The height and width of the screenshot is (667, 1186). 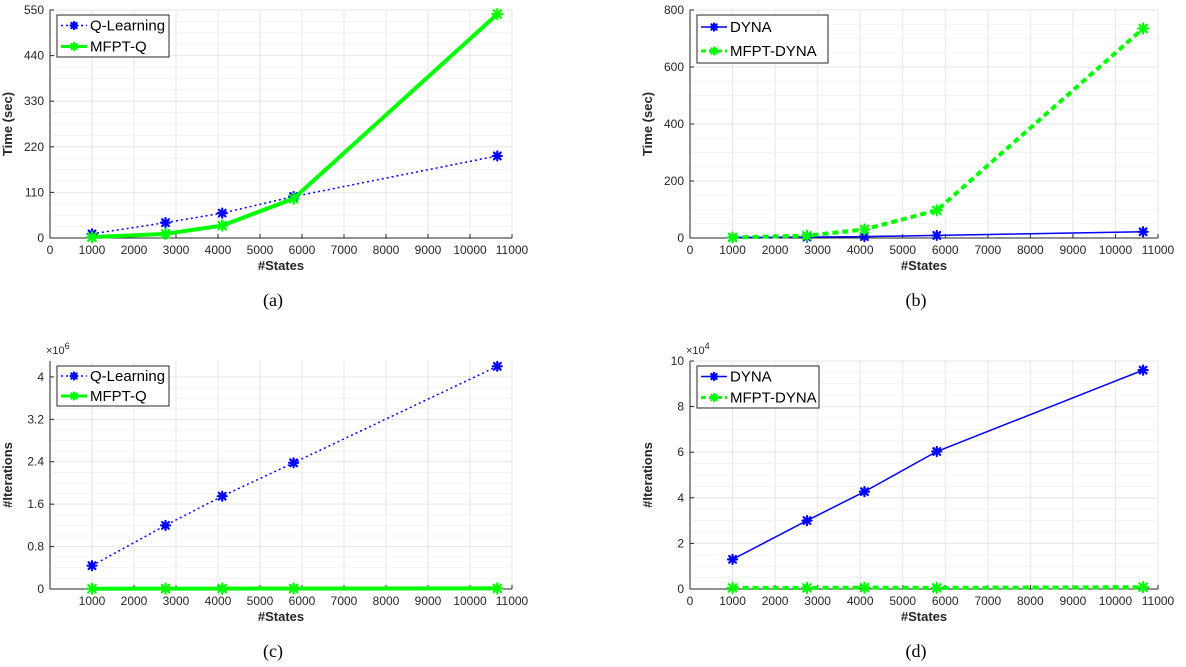 What do you see at coordinates (7, 475) in the screenshot?
I see `y-axis-label: #Iterations` at bounding box center [7, 475].